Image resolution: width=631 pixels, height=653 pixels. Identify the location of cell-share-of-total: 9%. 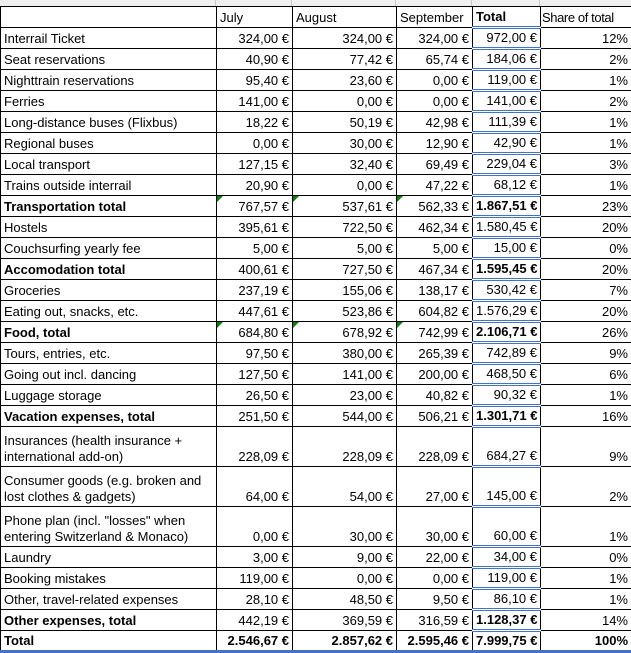
(586, 353).